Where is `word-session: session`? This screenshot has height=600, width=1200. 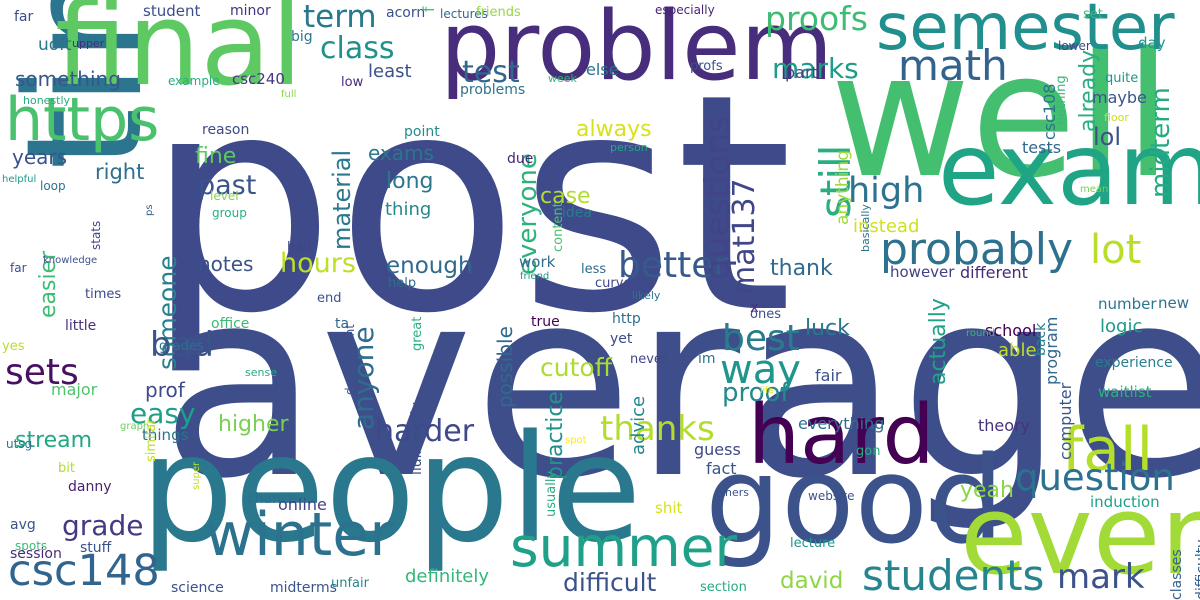 word-session: session is located at coordinates (36, 554).